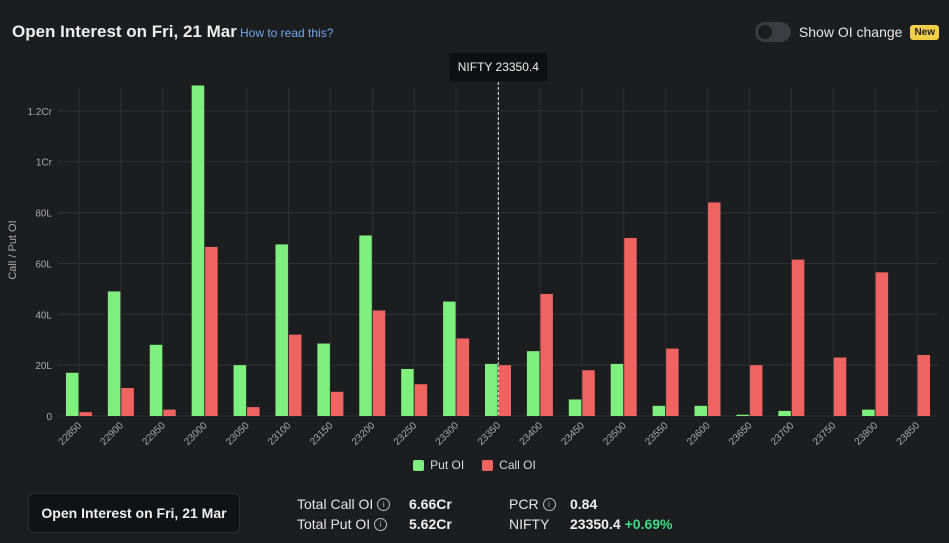 This screenshot has height=543, width=949. I want to click on x-tick-label: 23250, so click(406, 434).